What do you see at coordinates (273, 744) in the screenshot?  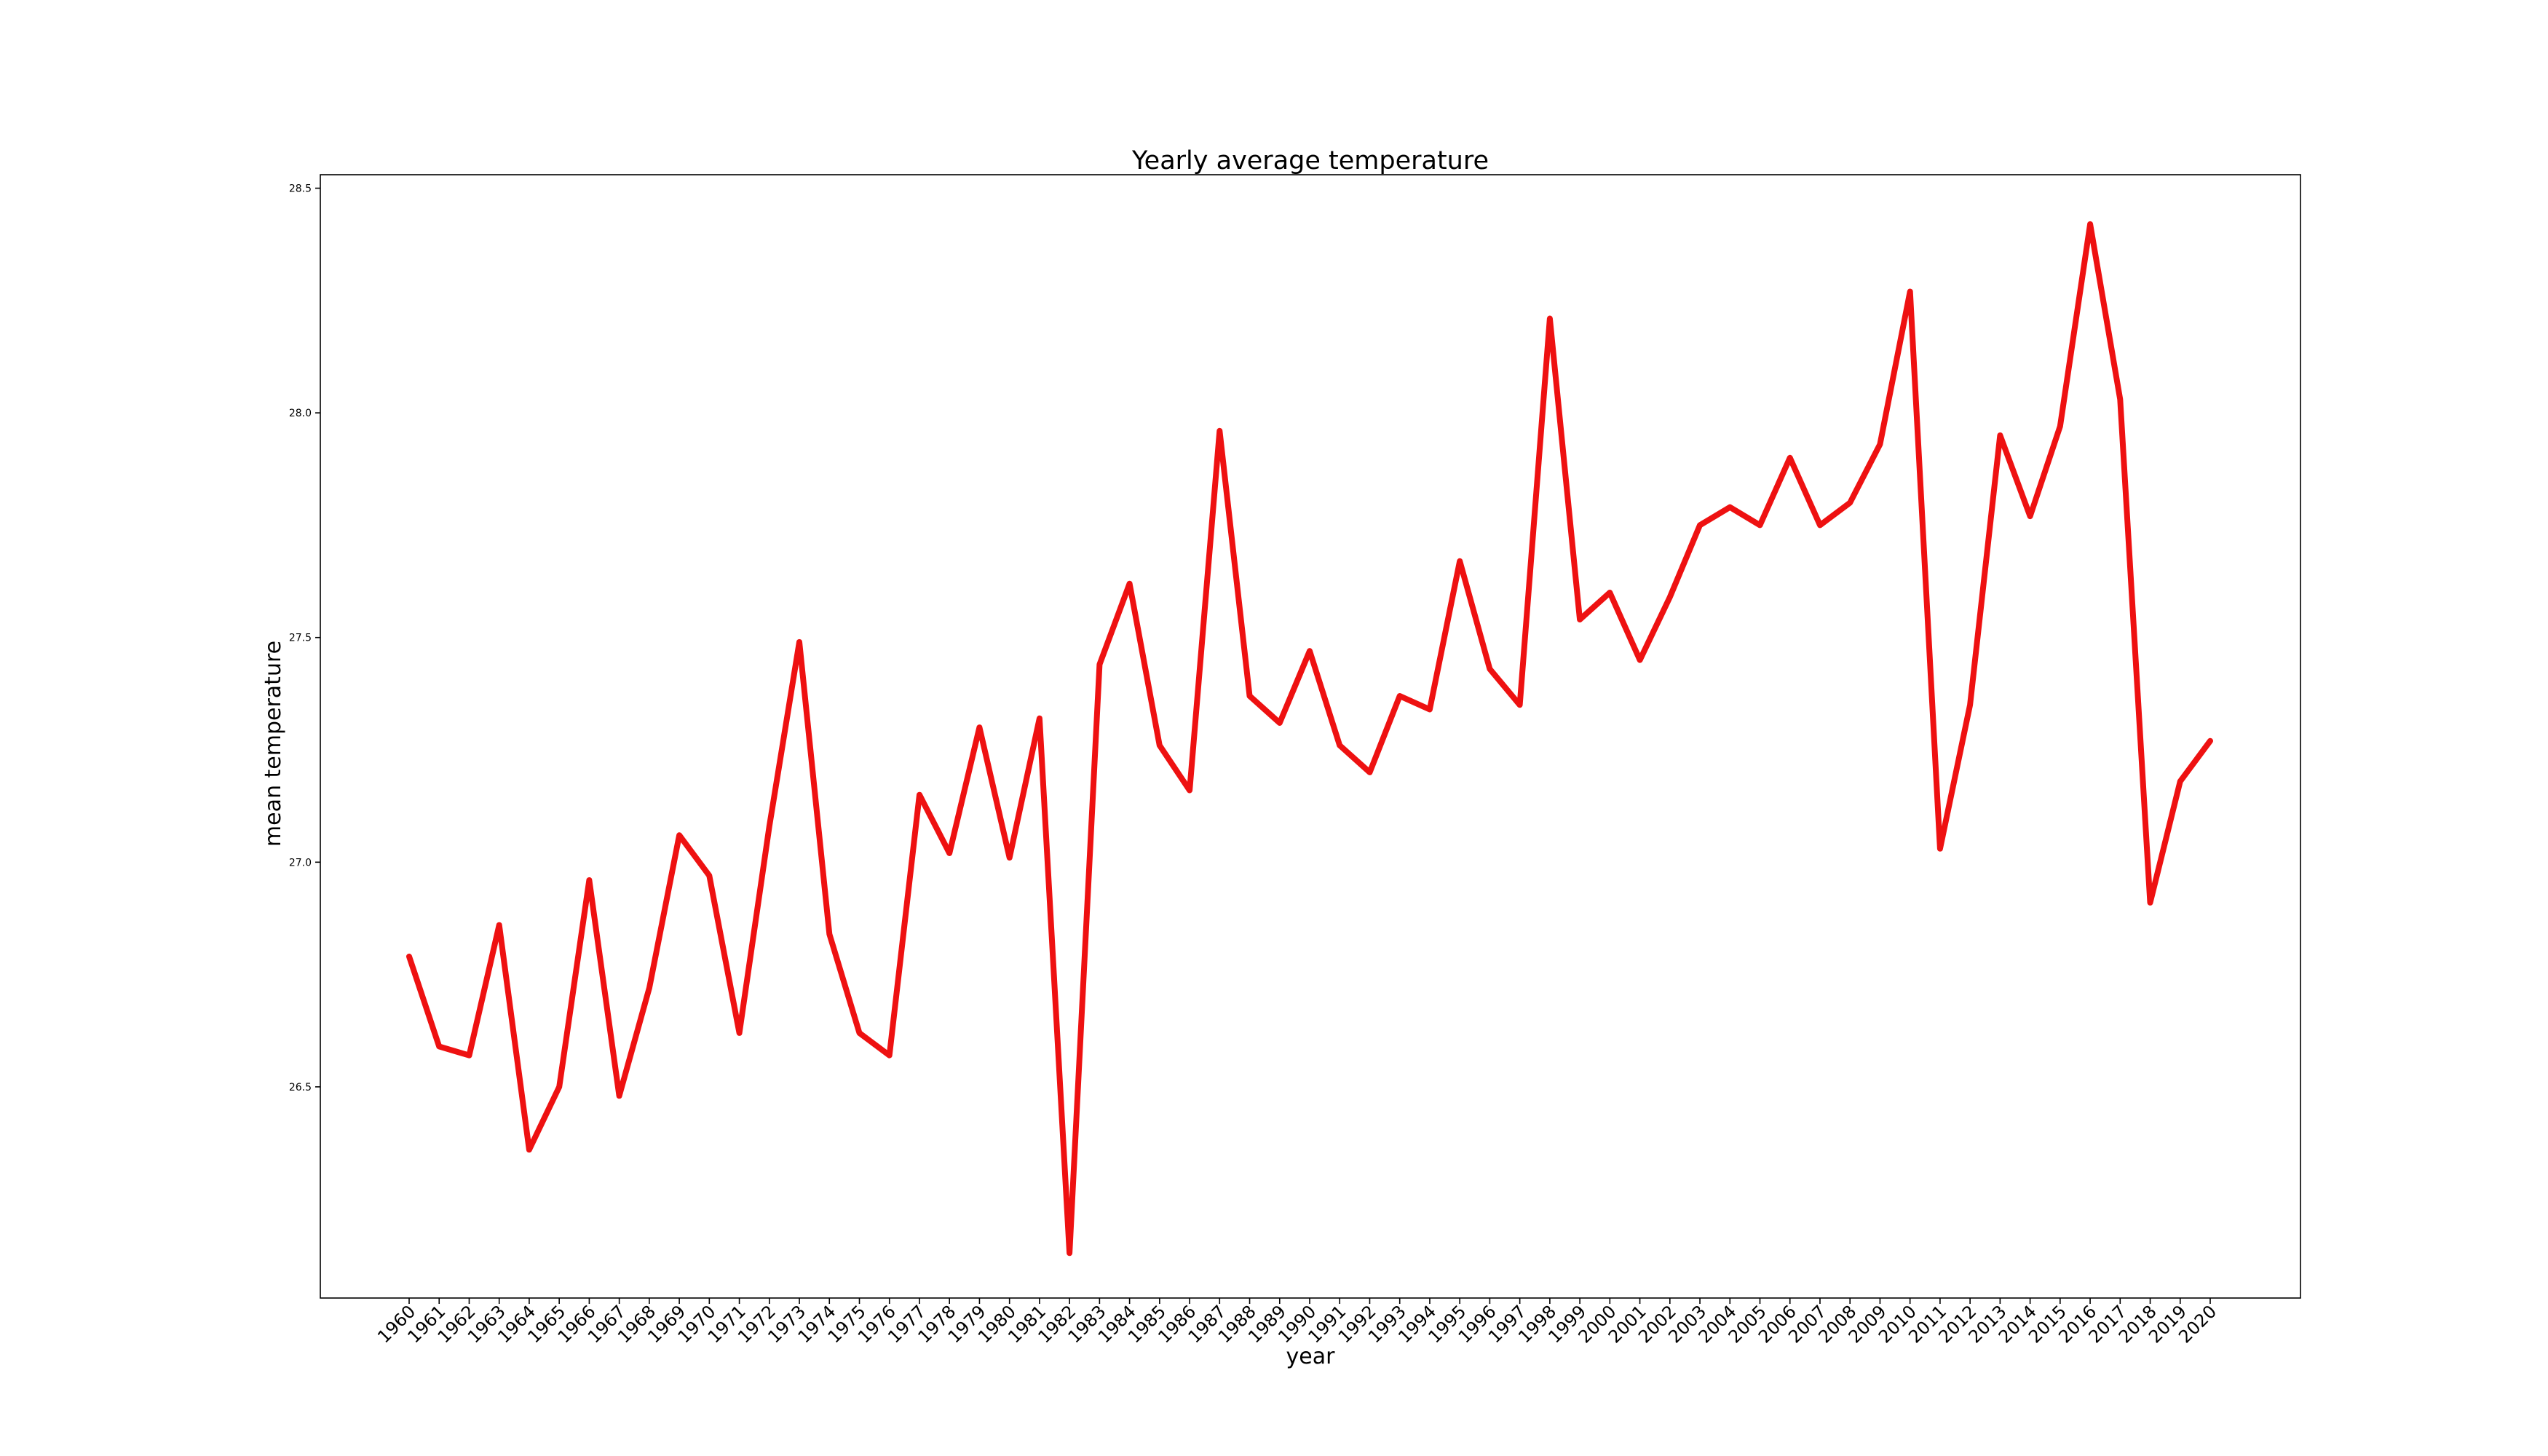 I see `y-axis-label: mean temperature` at bounding box center [273, 744].